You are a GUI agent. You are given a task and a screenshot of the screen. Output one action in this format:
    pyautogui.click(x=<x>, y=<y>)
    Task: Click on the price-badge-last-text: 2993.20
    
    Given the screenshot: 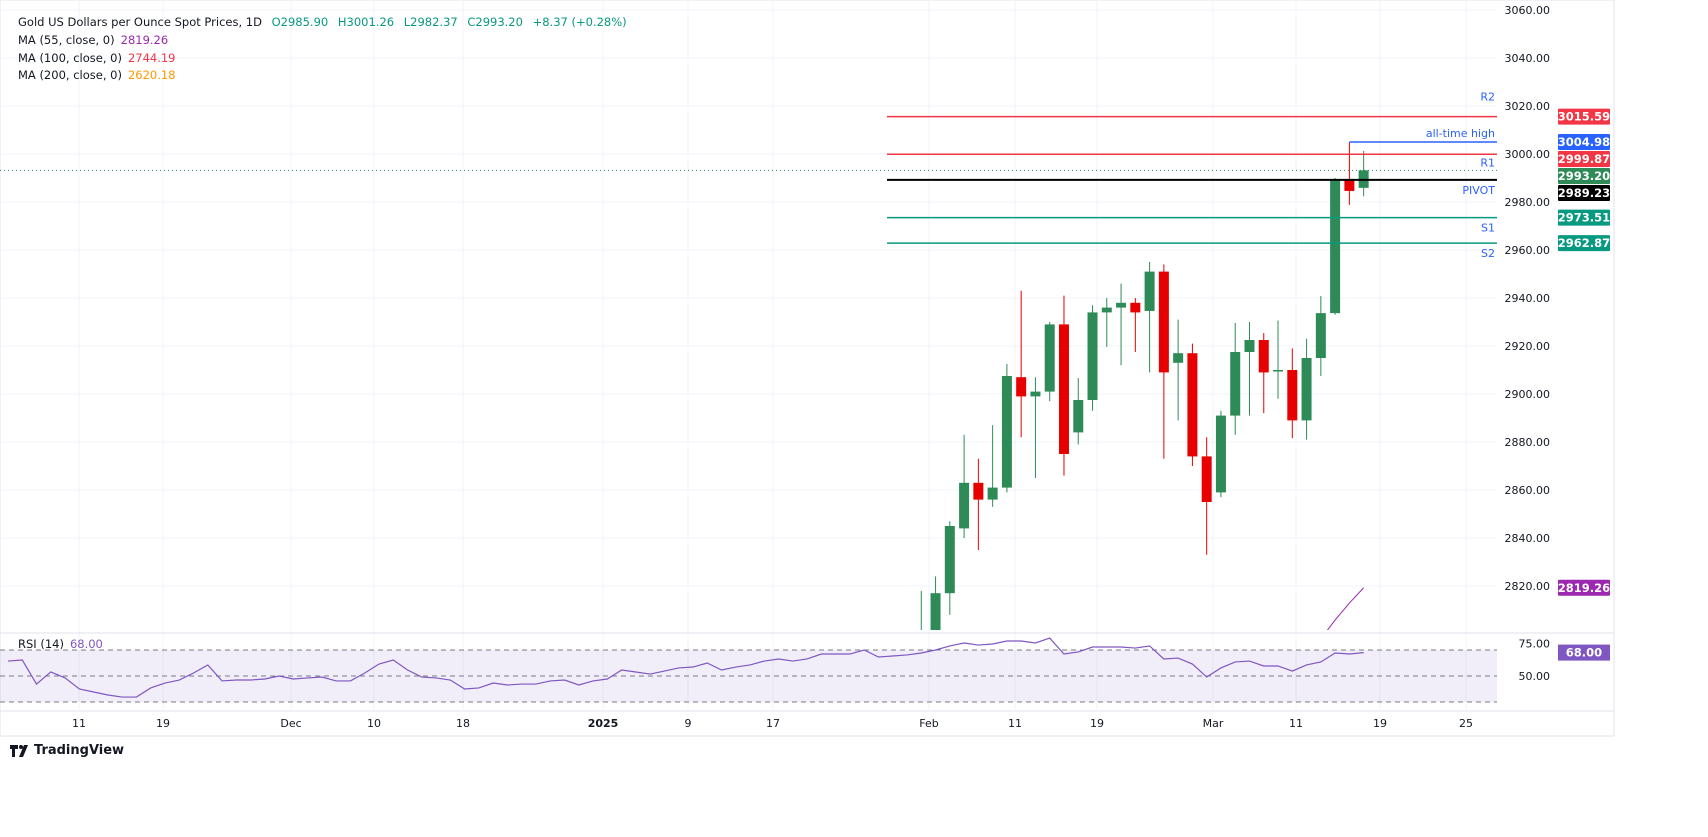 What is the action you would take?
    pyautogui.click(x=1584, y=176)
    